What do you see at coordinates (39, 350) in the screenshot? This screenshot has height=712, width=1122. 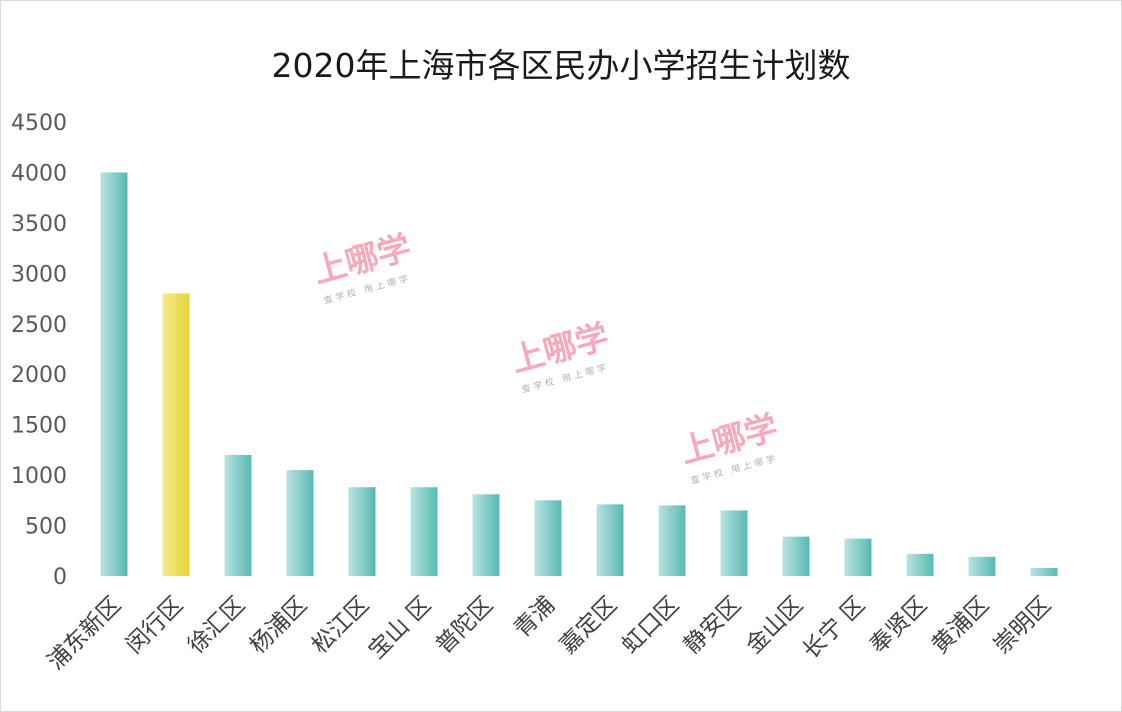 I see `y-axis: 0 500 1000 1500 2000 2500 3000 3500 4000 4500` at bounding box center [39, 350].